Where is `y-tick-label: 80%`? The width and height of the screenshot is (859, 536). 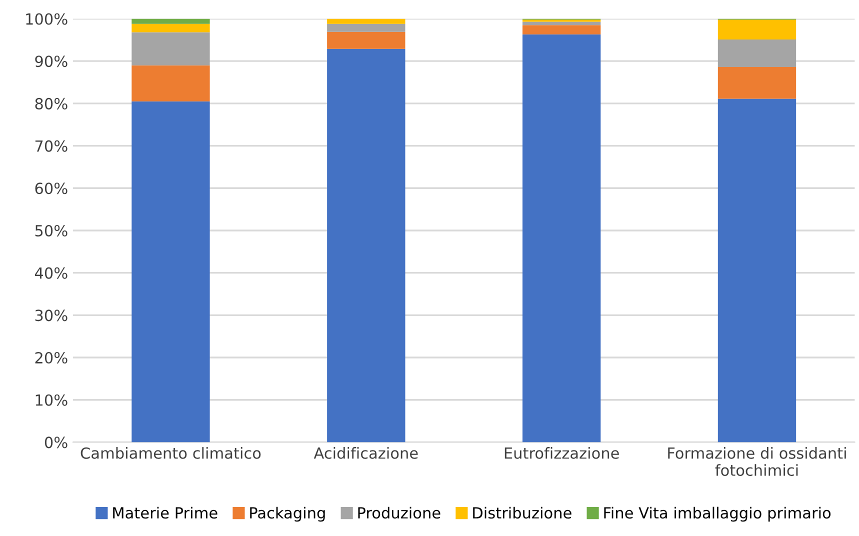
y-tick-label: 80% is located at coordinates (51, 104).